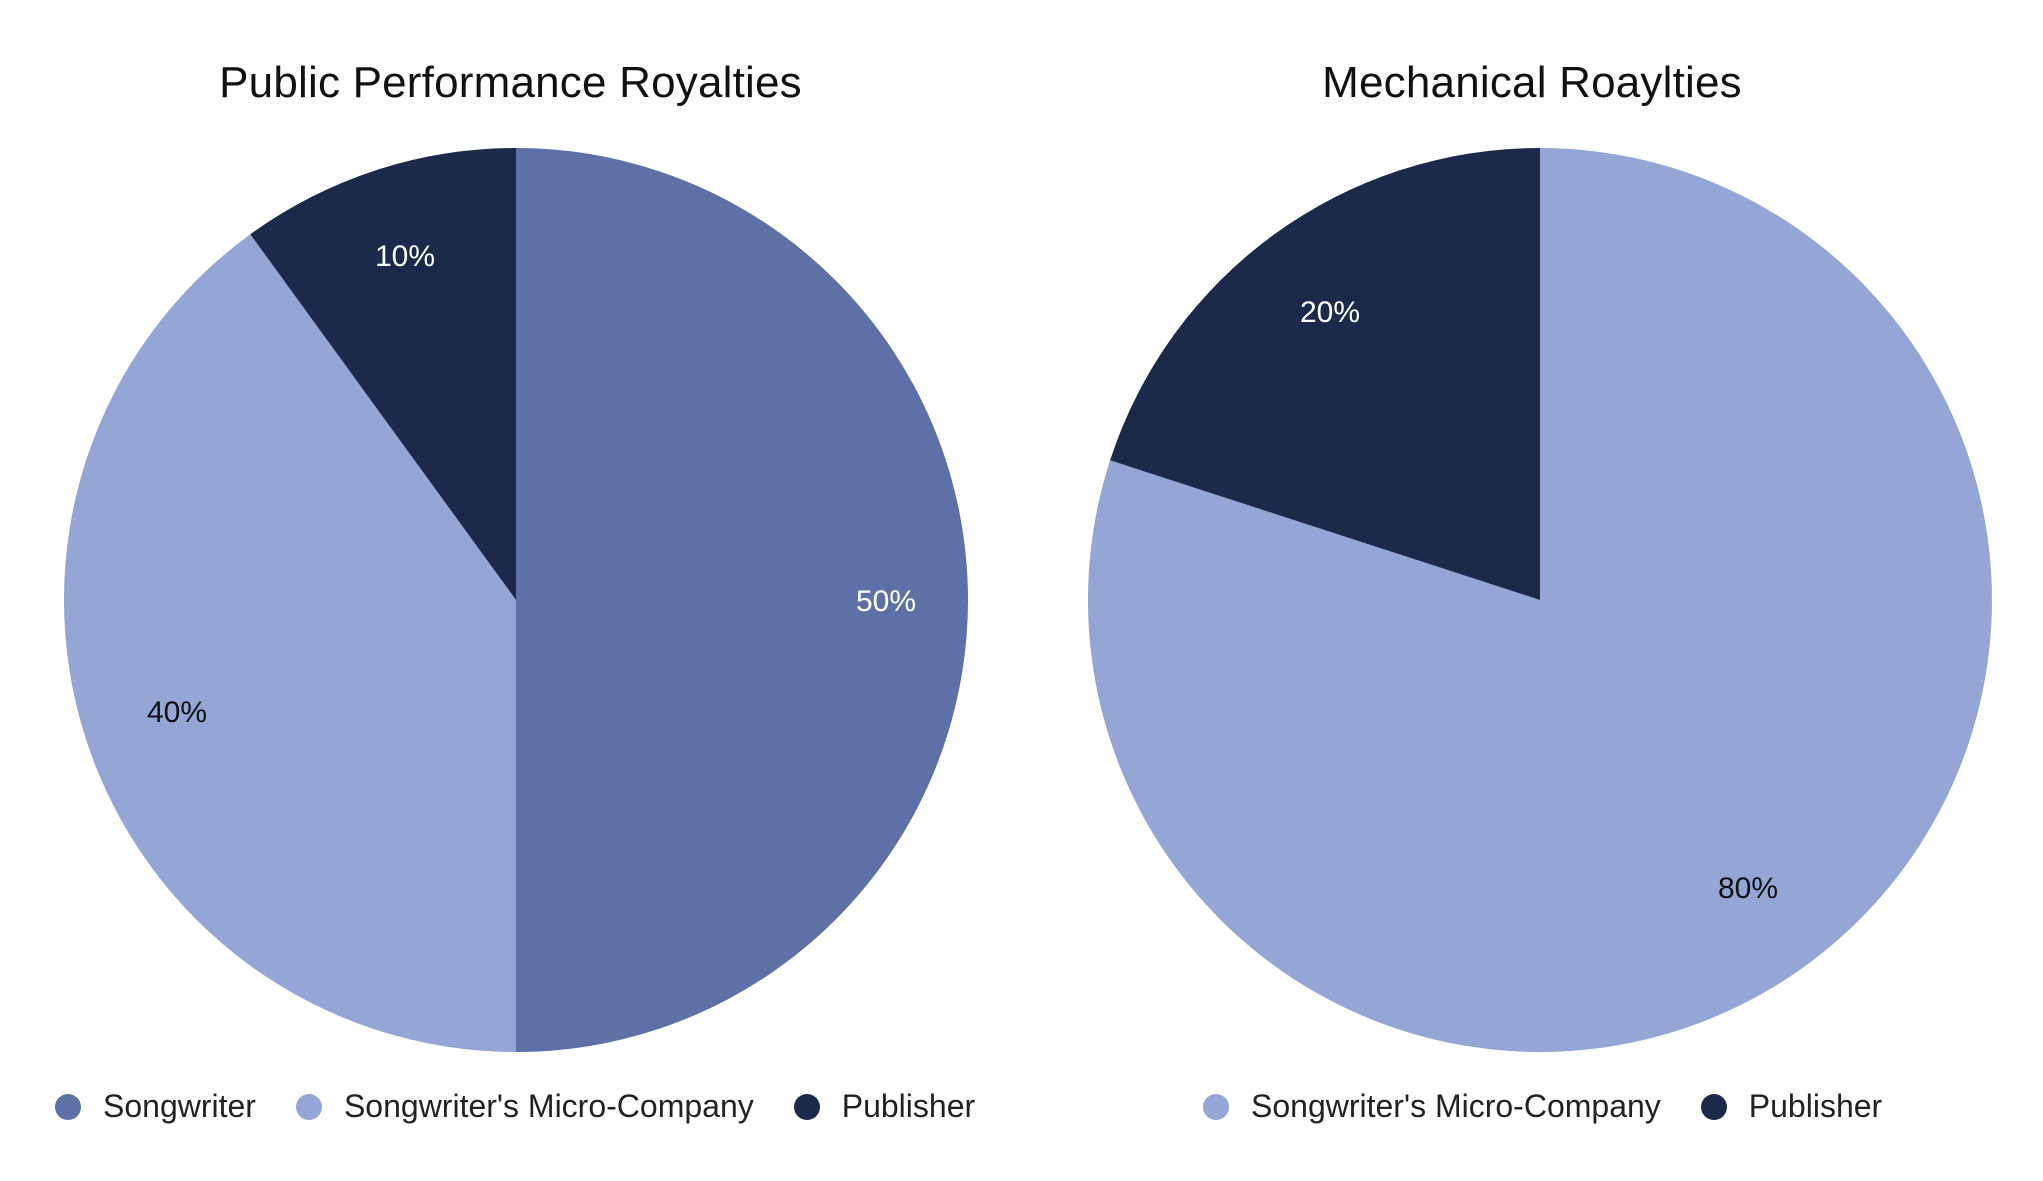 This screenshot has height=1181, width=2043. I want to click on chart-title: Public Performance Royalties, so click(510, 82).